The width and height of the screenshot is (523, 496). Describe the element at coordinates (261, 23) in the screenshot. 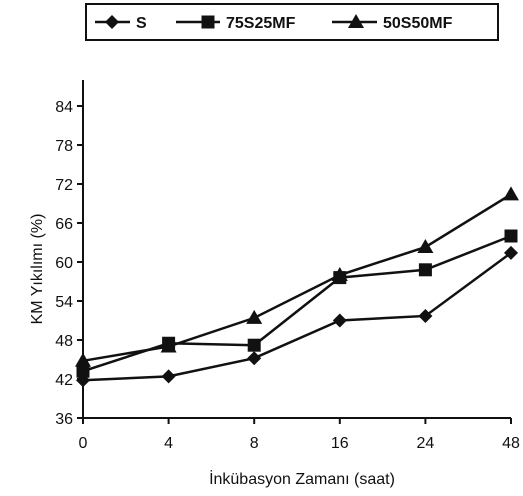

I see `legend-label-75S25MF: 75S25MF` at that location.